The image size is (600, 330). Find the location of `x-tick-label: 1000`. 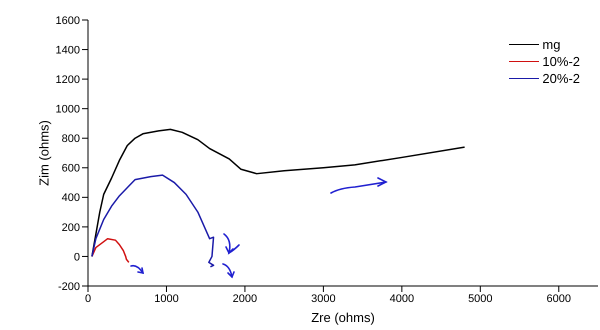

x-tick-label: 1000 is located at coordinates (166, 298).